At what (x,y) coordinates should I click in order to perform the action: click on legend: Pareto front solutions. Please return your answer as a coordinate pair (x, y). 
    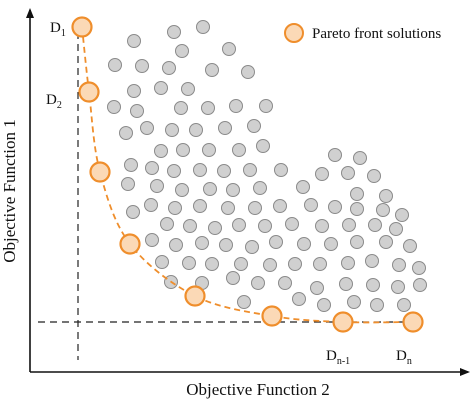
    Looking at the image, I should click on (362, 33).